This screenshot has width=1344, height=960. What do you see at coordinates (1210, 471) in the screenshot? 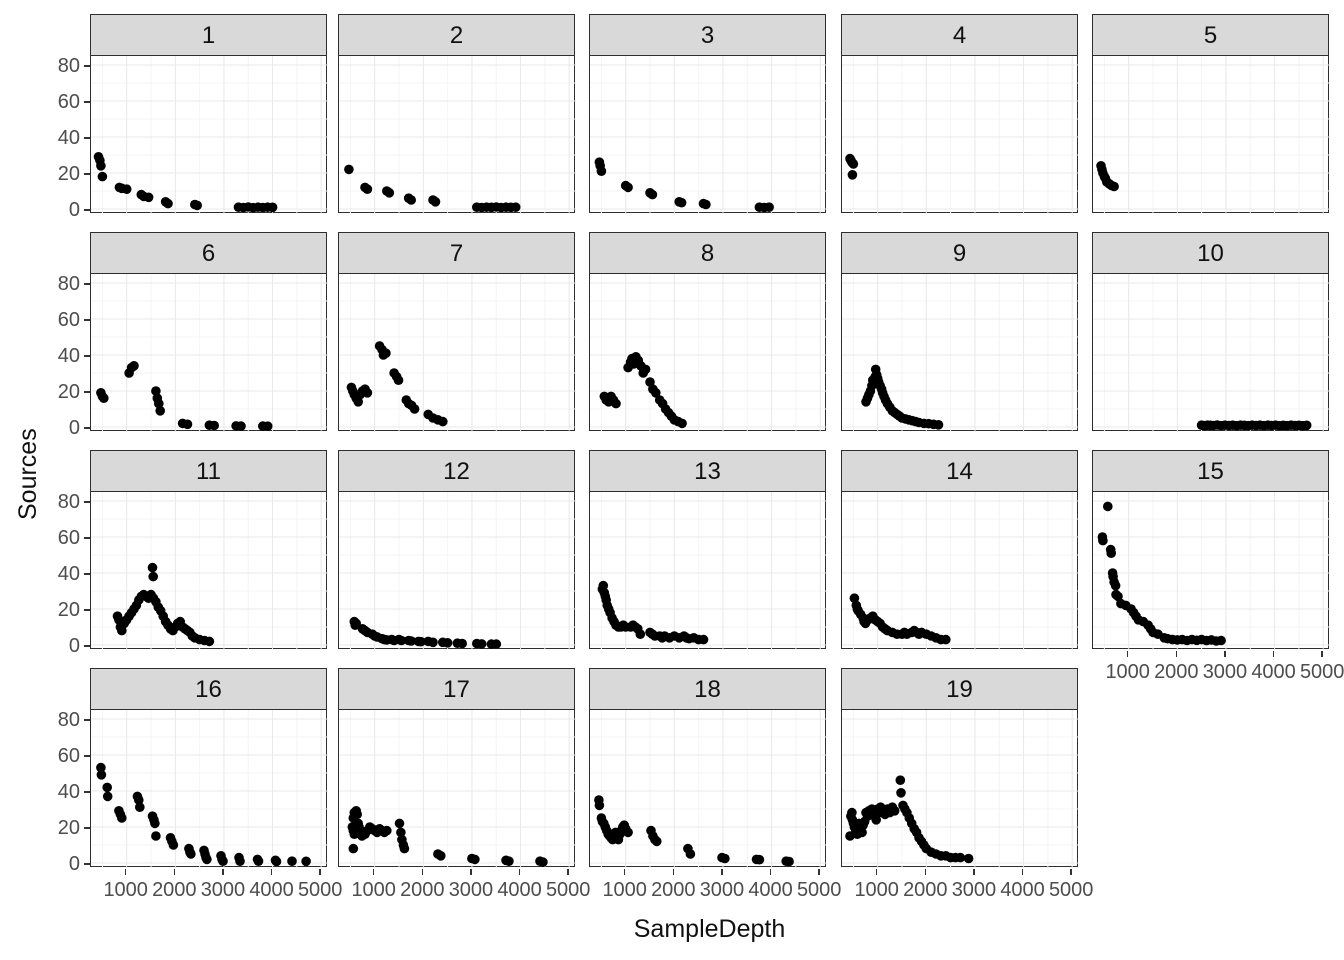
I see `strip-label: 15` at bounding box center [1210, 471].